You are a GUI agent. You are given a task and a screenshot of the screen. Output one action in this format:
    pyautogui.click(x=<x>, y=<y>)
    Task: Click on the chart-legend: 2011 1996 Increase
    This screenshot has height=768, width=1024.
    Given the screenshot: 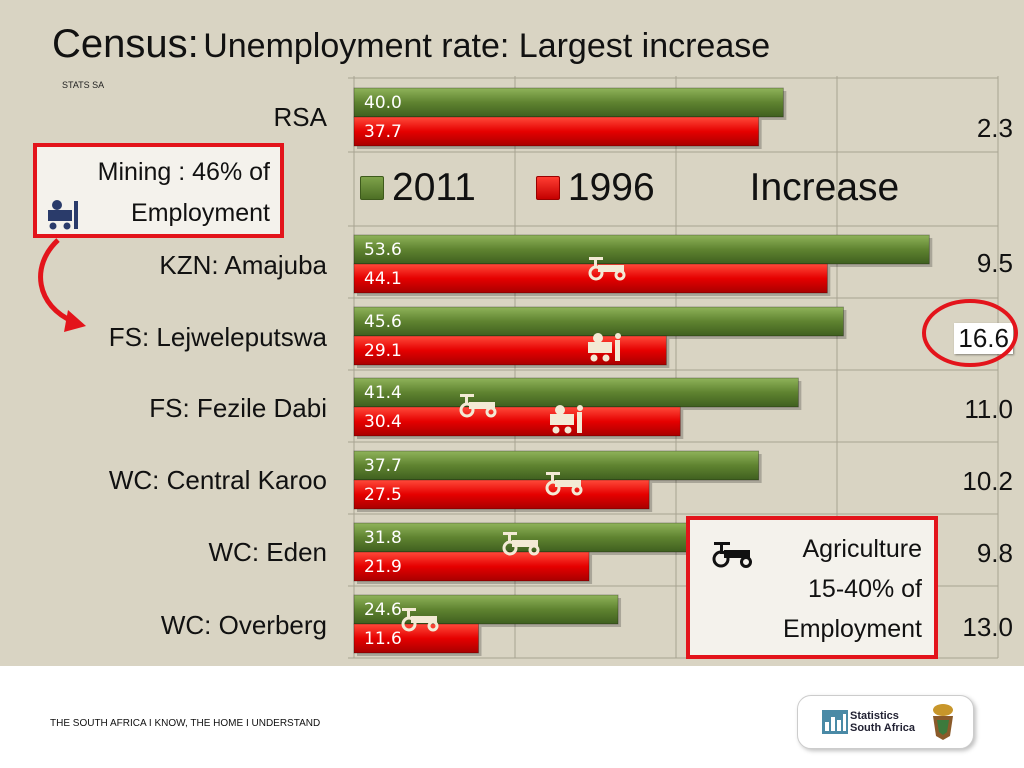 What is the action you would take?
    pyautogui.click(x=629, y=188)
    